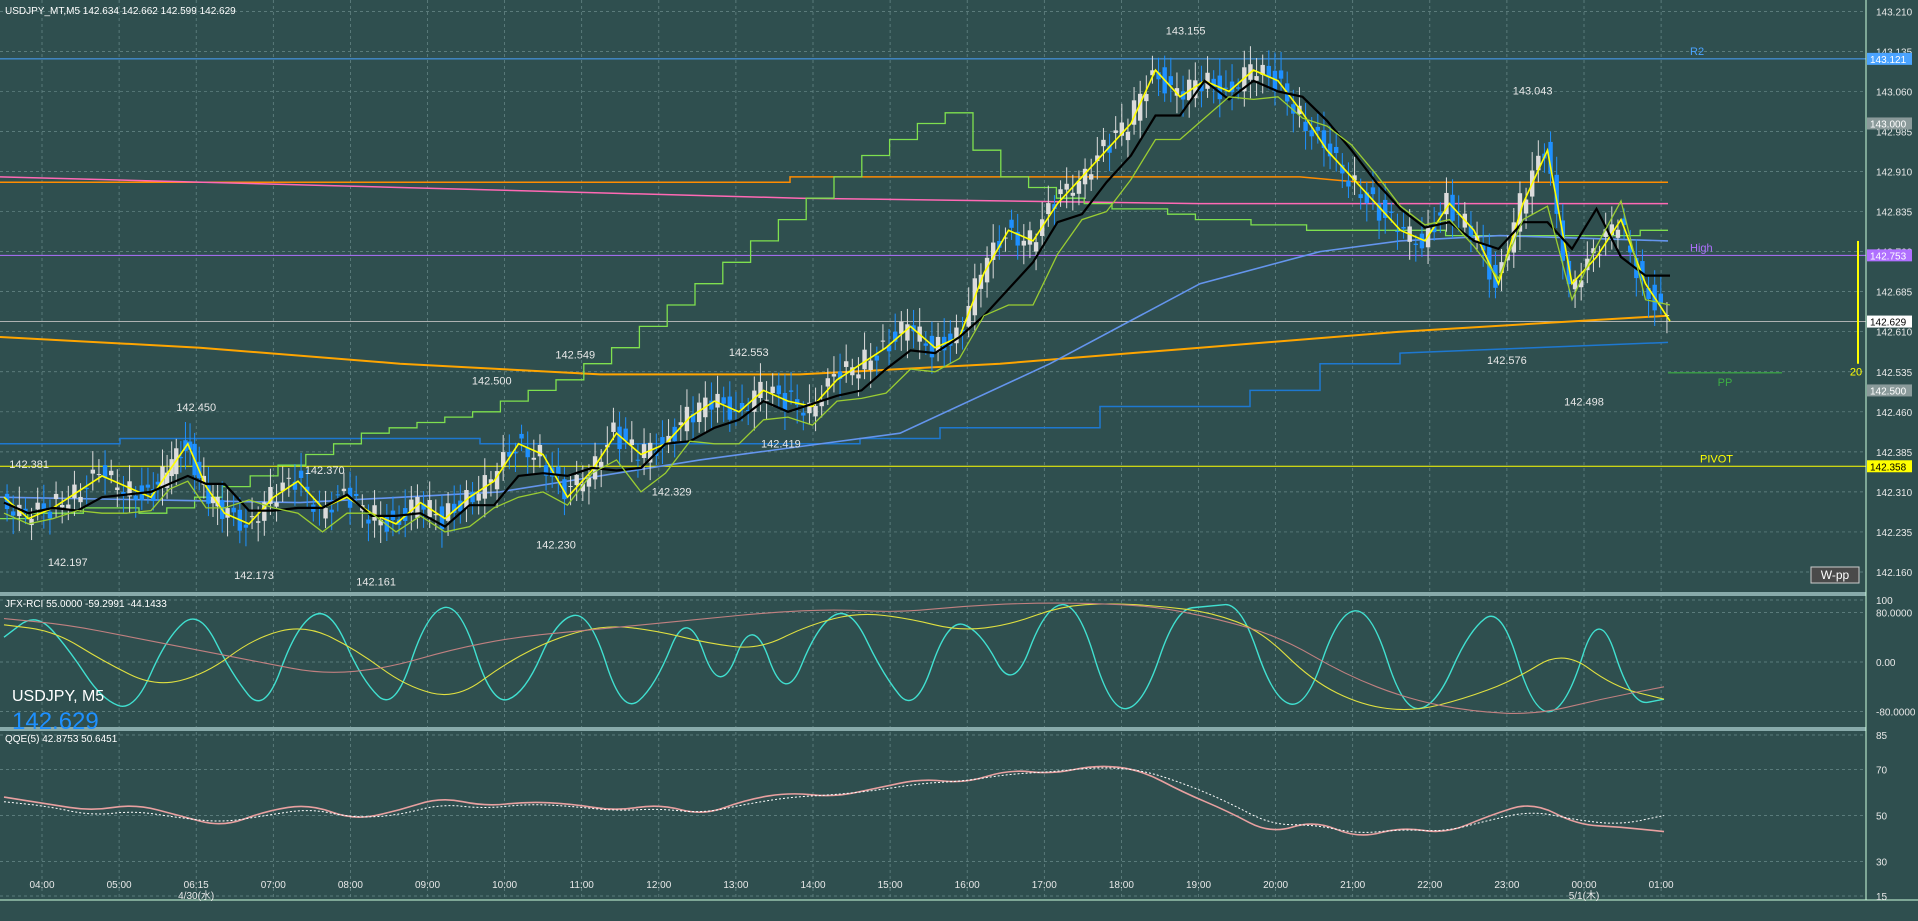 This screenshot has height=921, width=1918. Describe the element at coordinates (1882, 863) in the screenshot. I see `qqe-tick-label: 30` at that location.